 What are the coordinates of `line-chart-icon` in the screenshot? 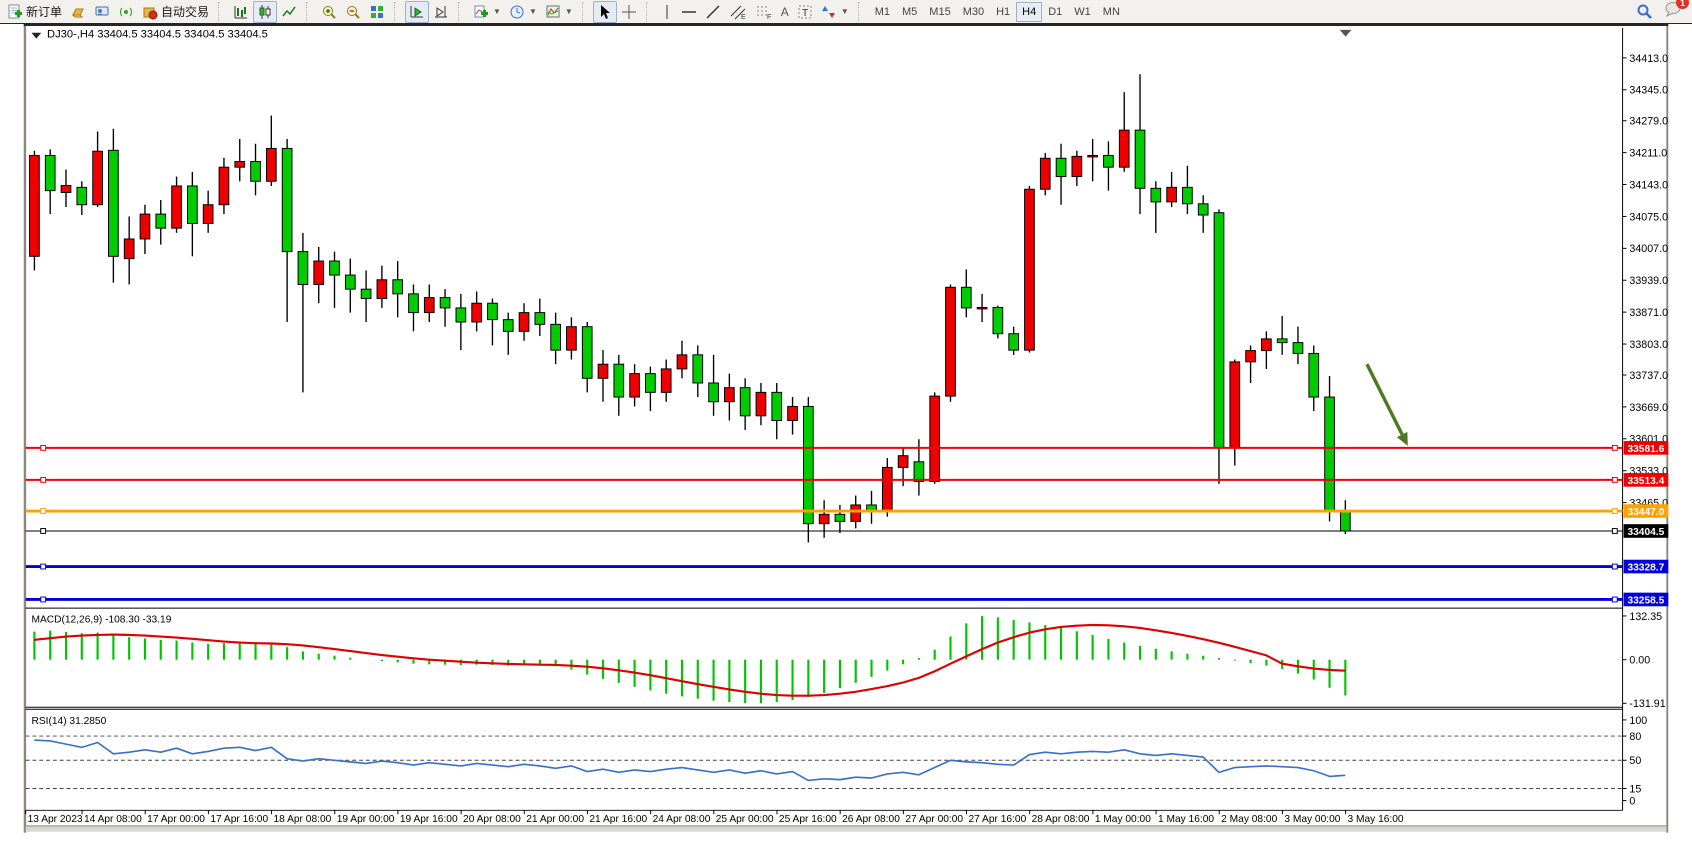 It's located at (289, 12).